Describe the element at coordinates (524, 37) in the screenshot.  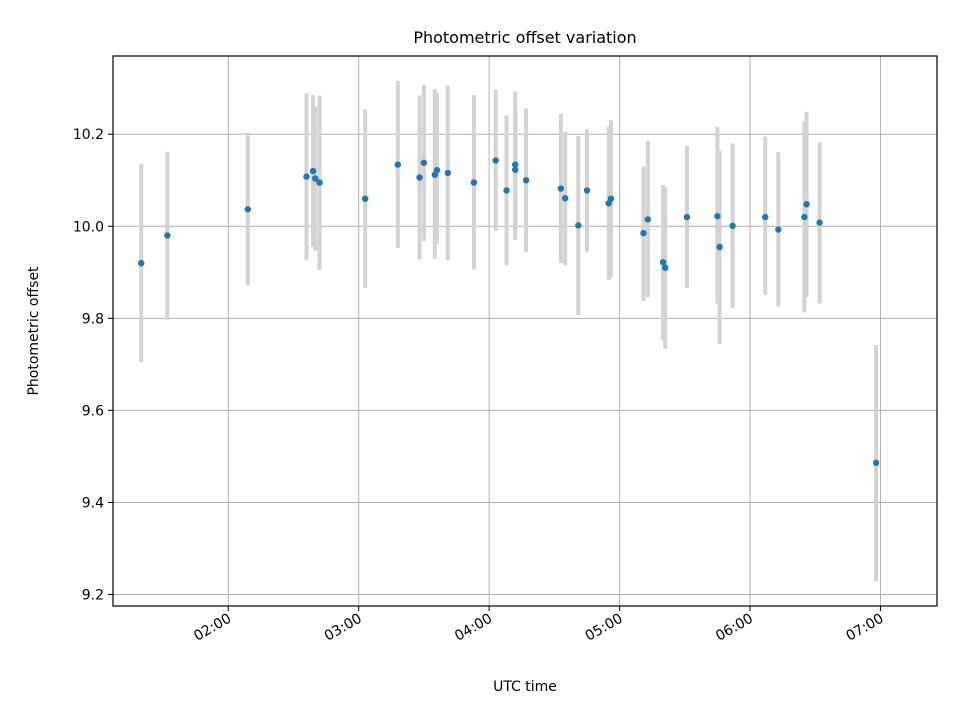
I see `chart-title: Photometric offset variation` at that location.